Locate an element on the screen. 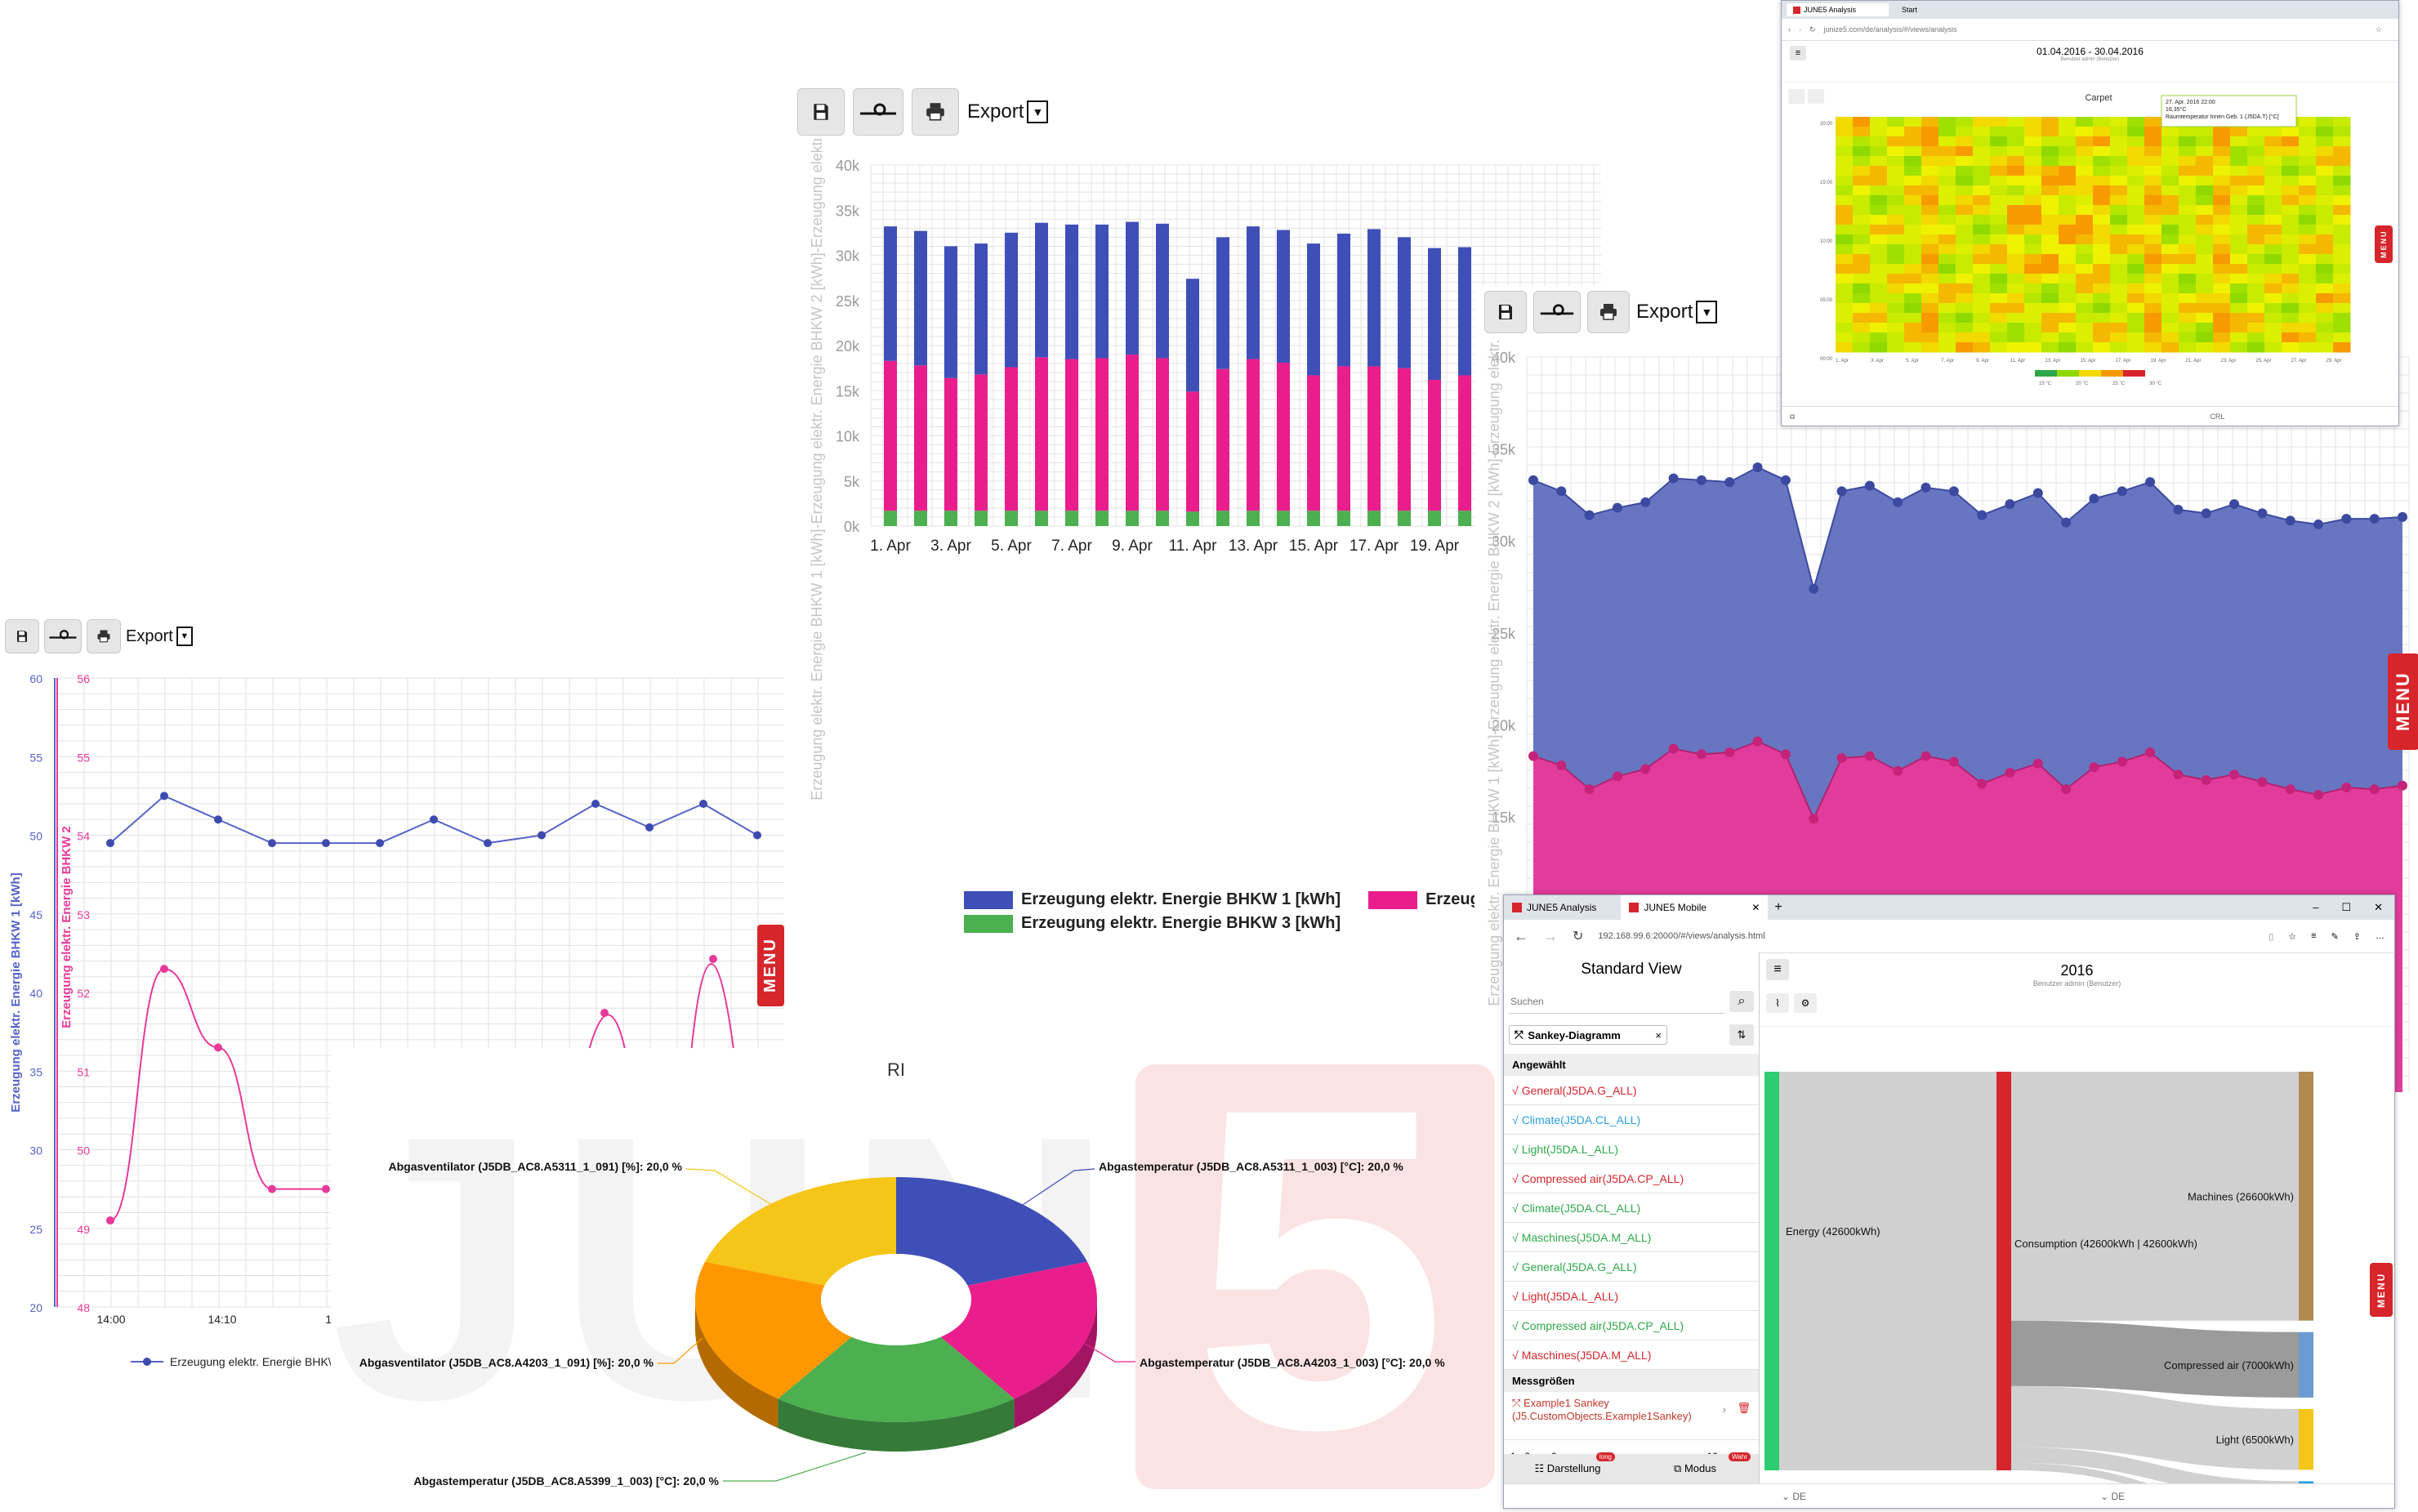 The image size is (2418, 1512). share-icon: ⇪ is located at coordinates (2357, 936).